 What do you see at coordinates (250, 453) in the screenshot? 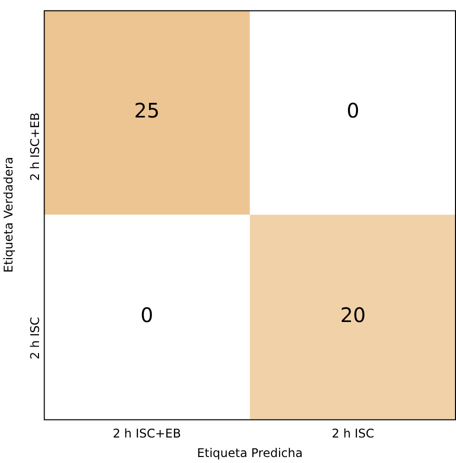
I see `x-axis-title: Etiqueta Predicha` at bounding box center [250, 453].